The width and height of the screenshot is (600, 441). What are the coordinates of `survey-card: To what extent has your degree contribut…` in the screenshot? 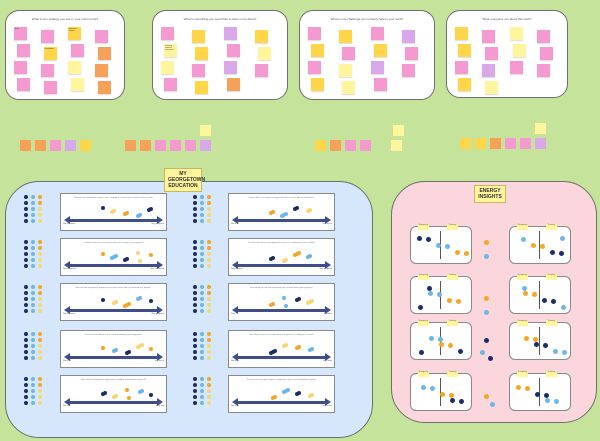 It's located at (281, 394).